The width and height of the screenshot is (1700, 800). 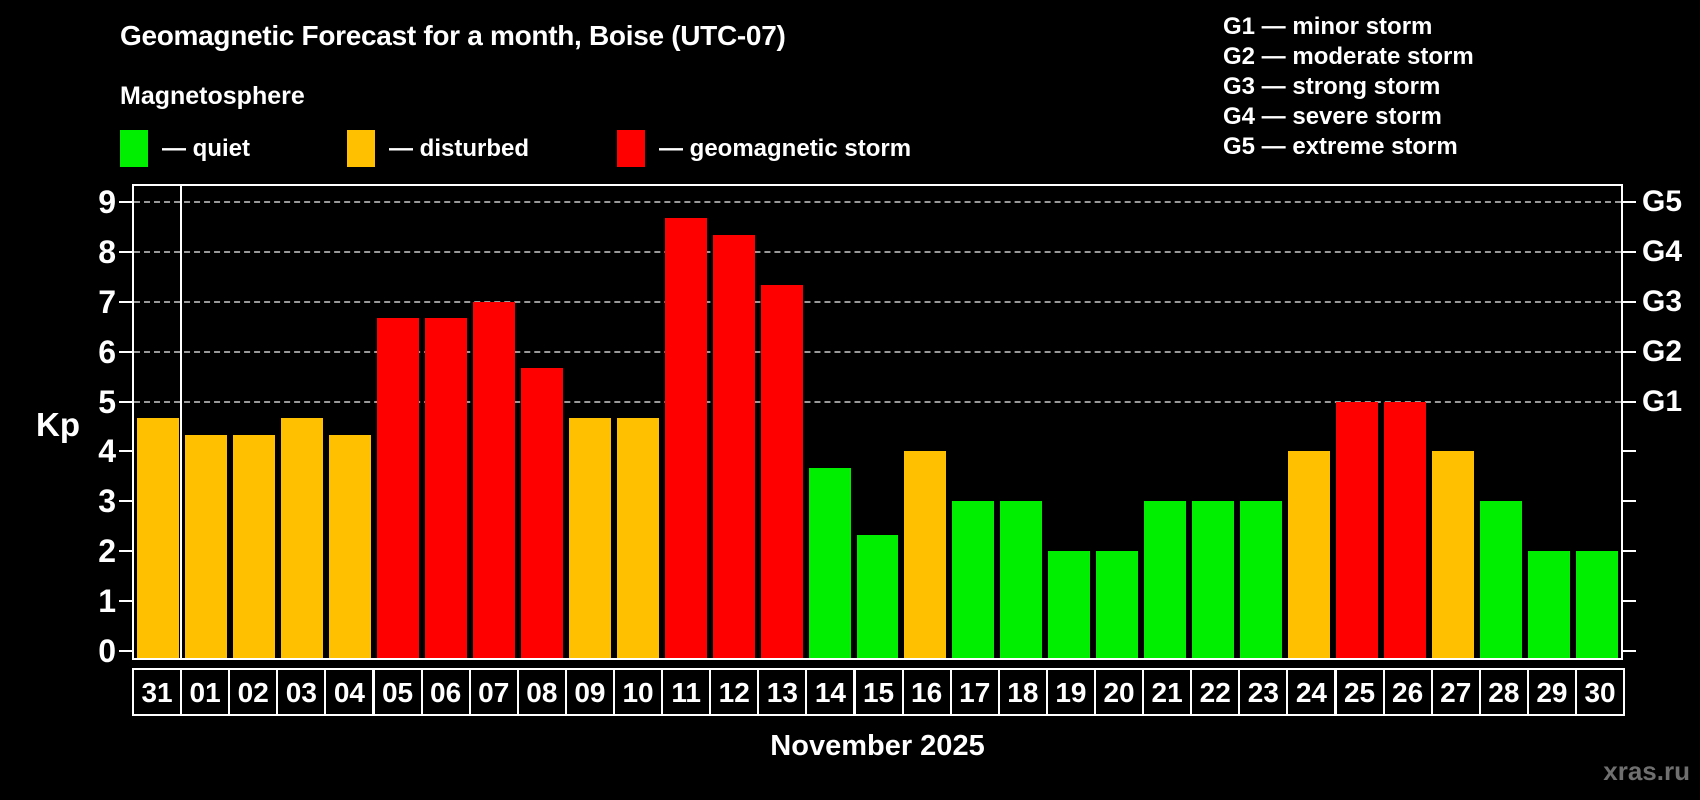 What do you see at coordinates (361, 148) in the screenshot?
I see `disturbed-swatch-icon` at bounding box center [361, 148].